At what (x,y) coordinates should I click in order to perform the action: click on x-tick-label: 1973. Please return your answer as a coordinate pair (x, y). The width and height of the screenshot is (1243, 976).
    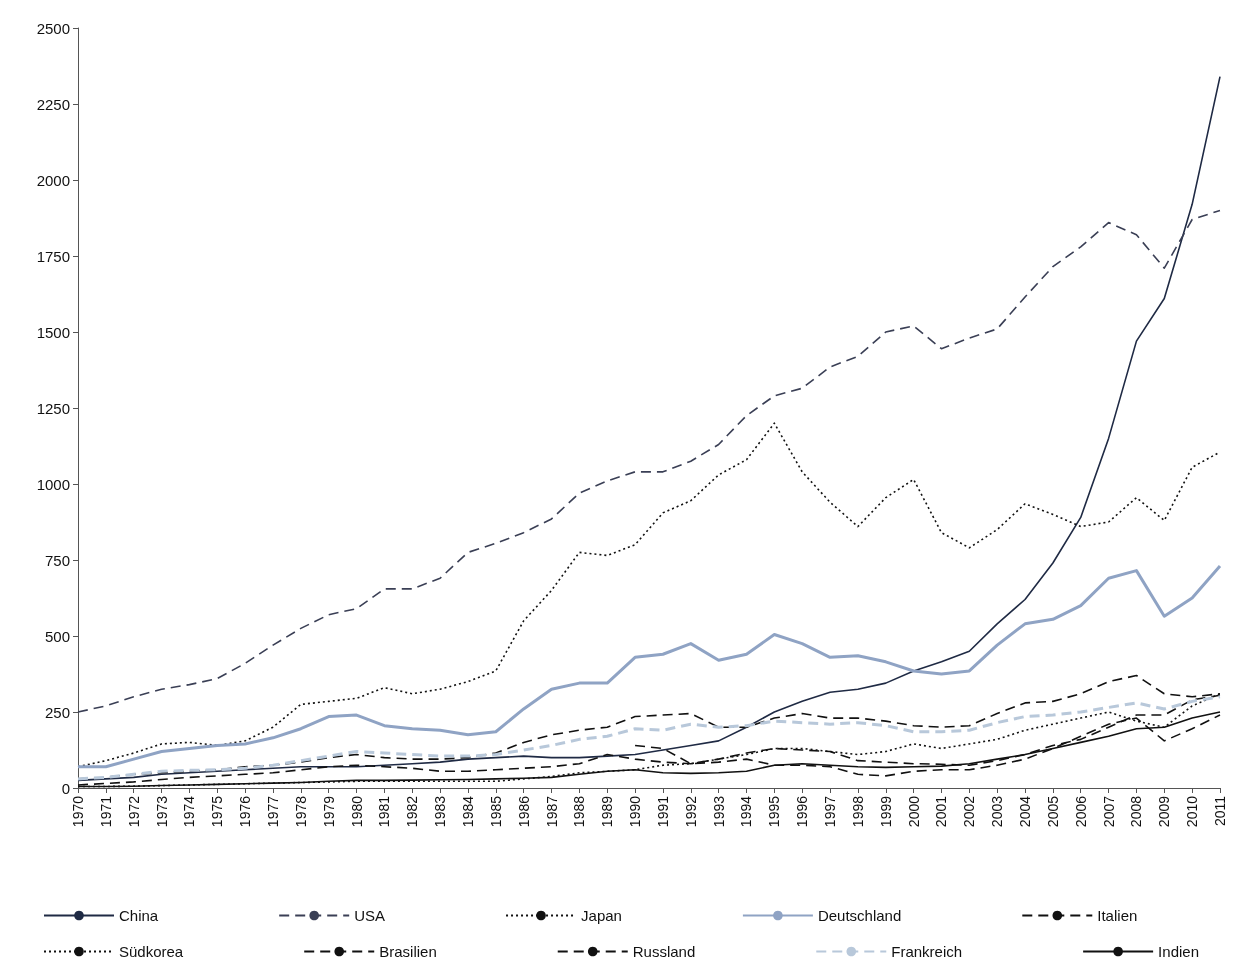
    Looking at the image, I should click on (161, 811).